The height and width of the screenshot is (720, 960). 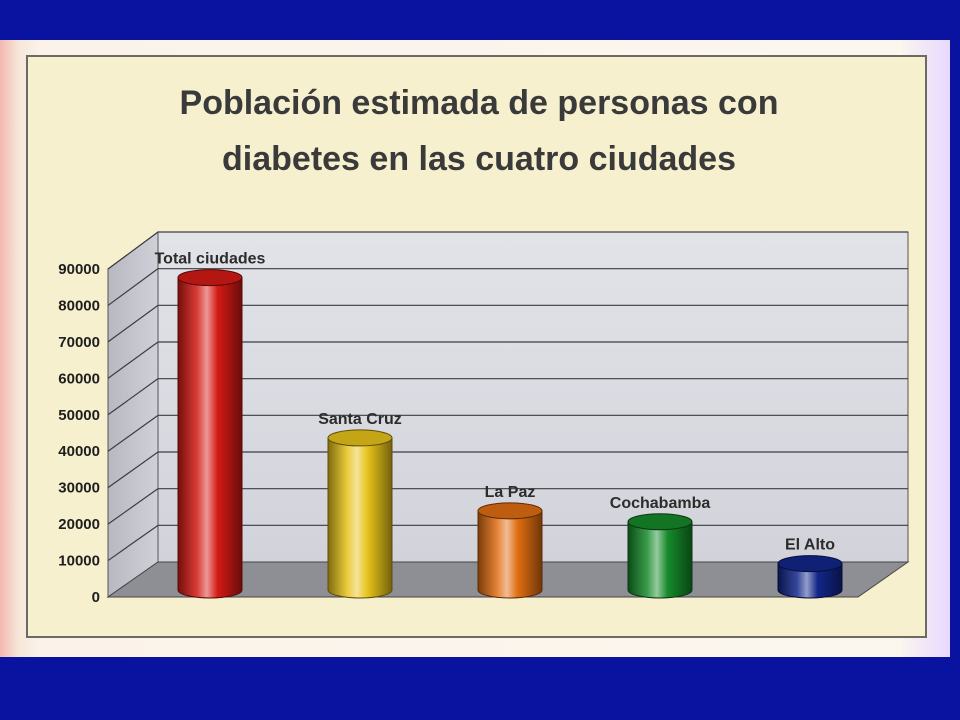 I want to click on y-tick-label: 60000, so click(x=79, y=378).